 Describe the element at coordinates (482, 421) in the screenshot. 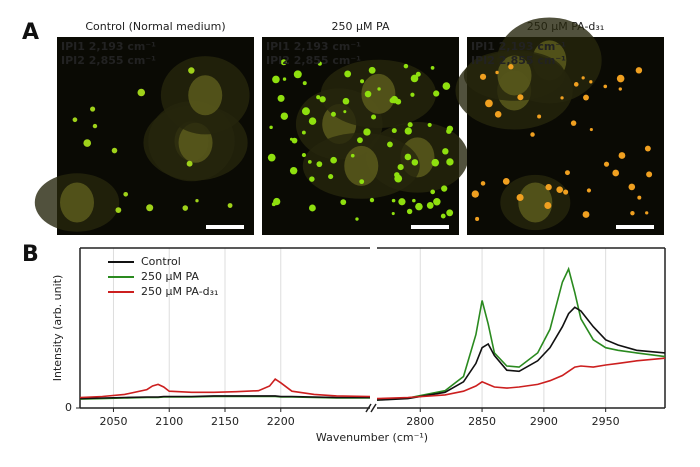

I see `x-tick-label: 2850` at that location.